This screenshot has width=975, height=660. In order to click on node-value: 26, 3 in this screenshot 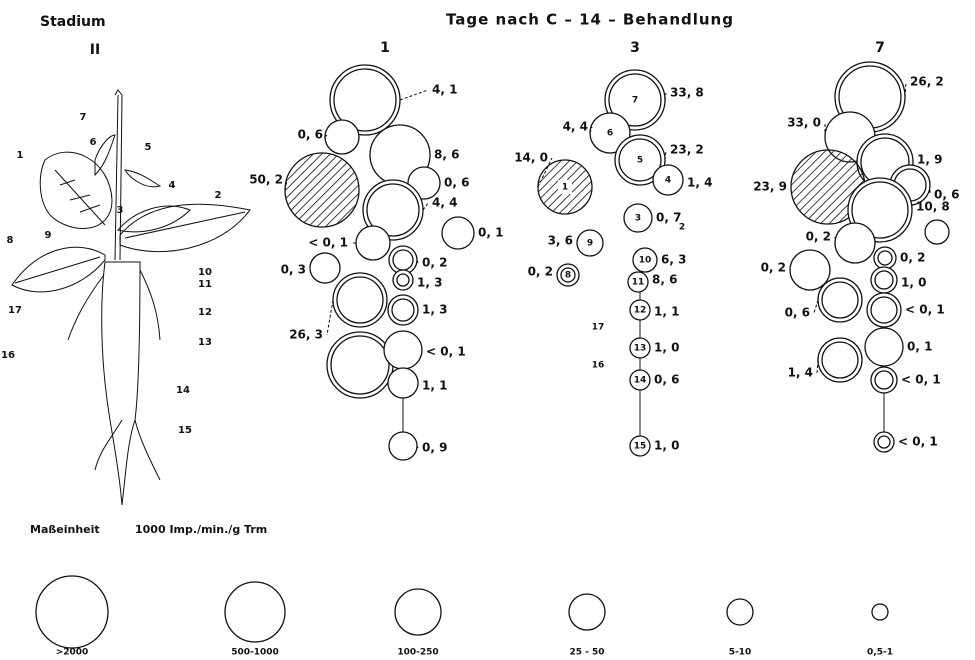, I will do `click(306, 335)`.